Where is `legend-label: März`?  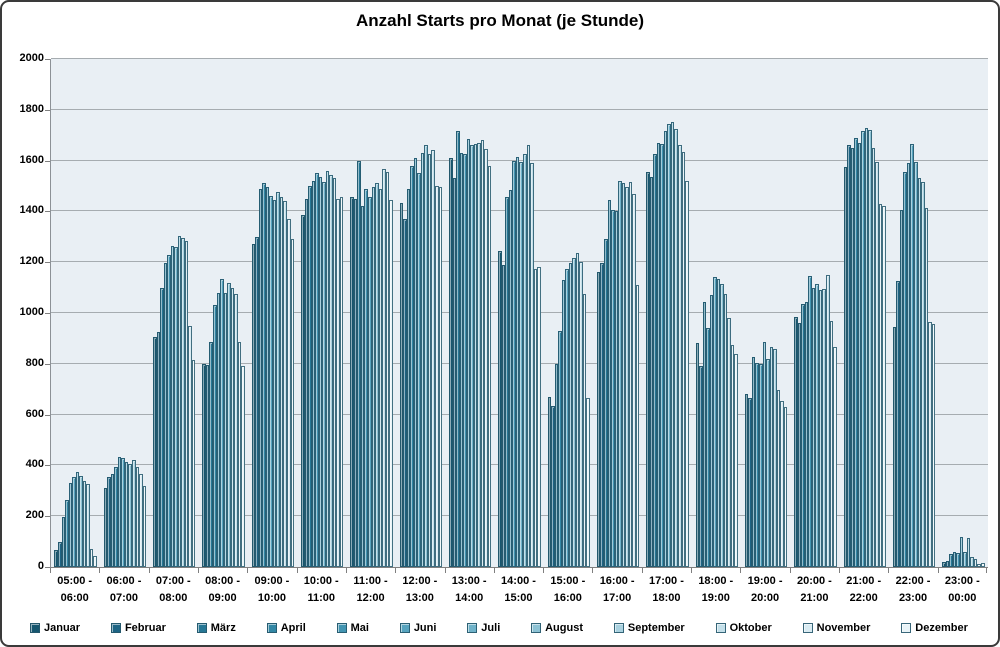 legend-label: März is located at coordinates (223, 628).